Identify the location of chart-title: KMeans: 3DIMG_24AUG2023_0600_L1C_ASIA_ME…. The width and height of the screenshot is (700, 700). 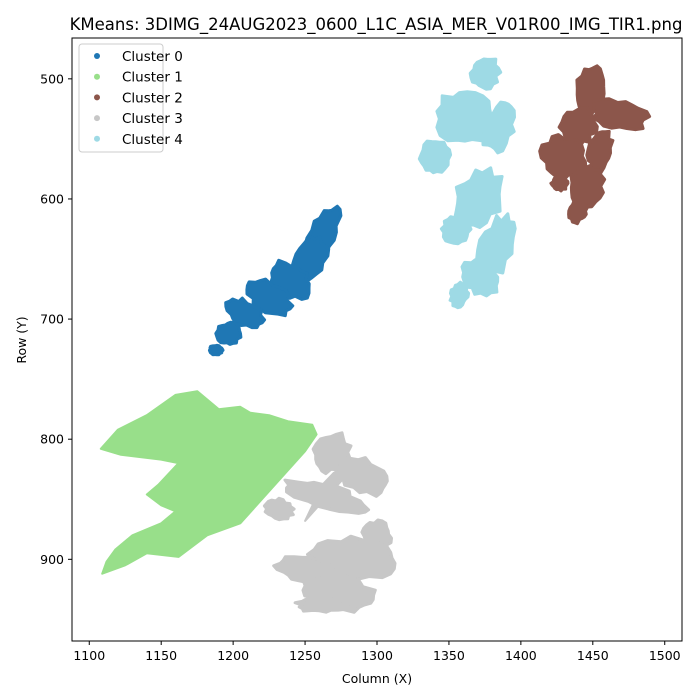
(376, 25).